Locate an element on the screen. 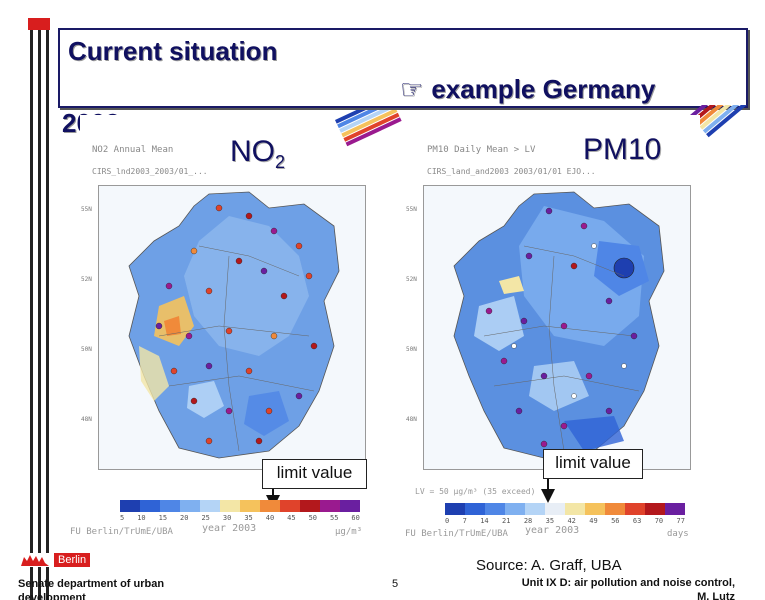 Image resolution: width=765 pixels, height=600 pixels. department-name: Senate department of urban development is located at coordinates (91, 589).